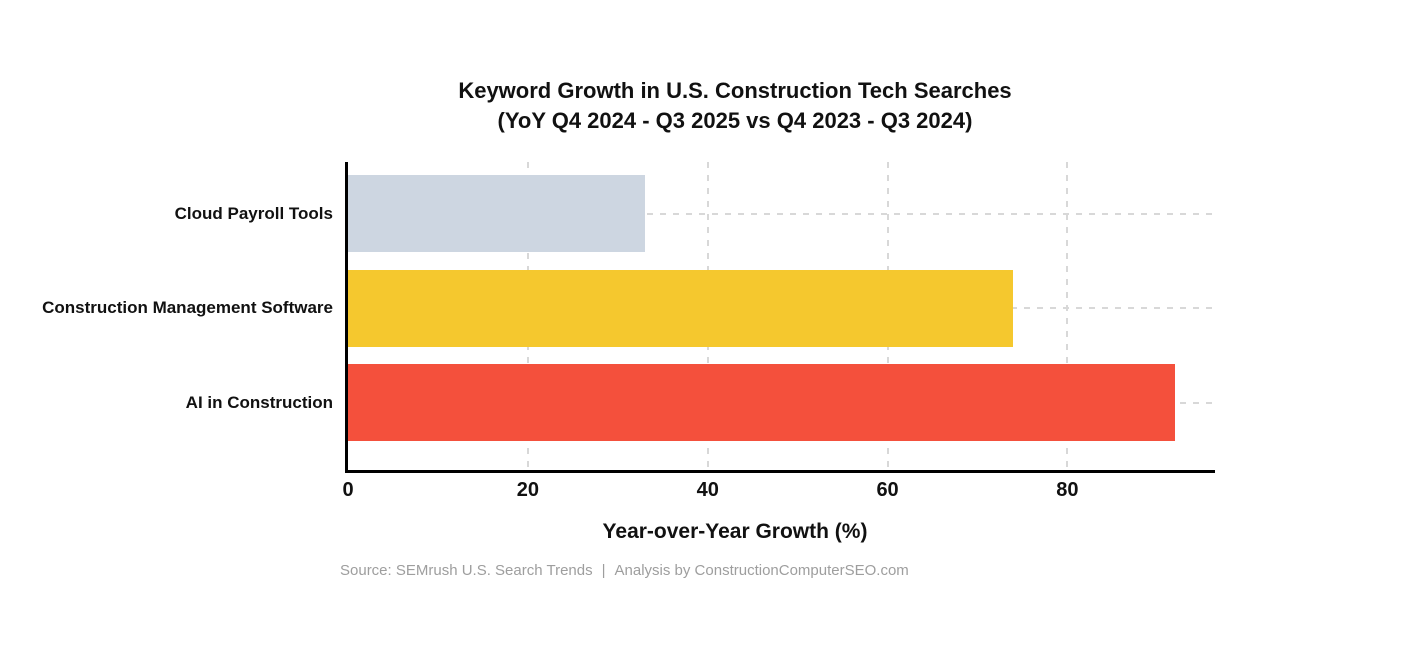  I want to click on source-prefix: Source: SEMrush U.S. Search Trends, so click(466, 570).